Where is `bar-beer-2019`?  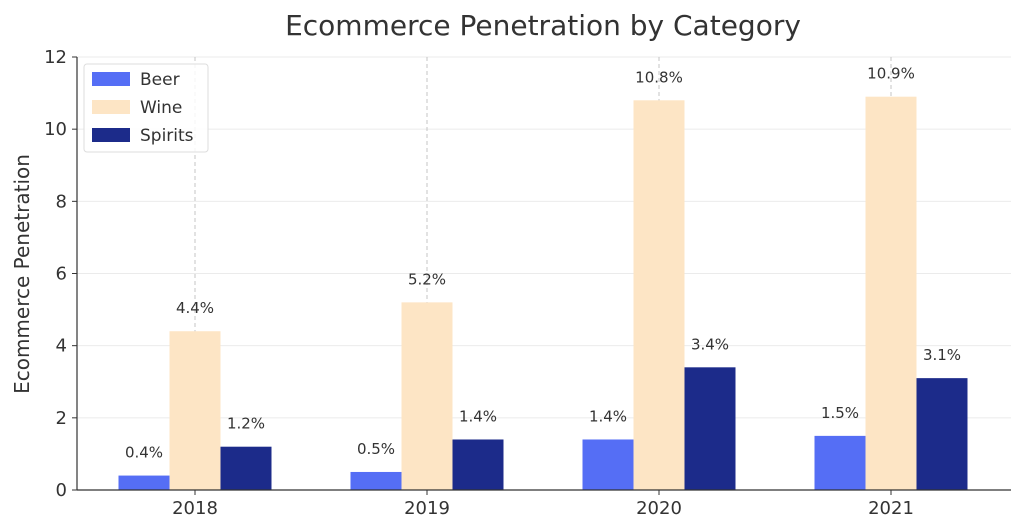 bar-beer-2019 is located at coordinates (376, 480).